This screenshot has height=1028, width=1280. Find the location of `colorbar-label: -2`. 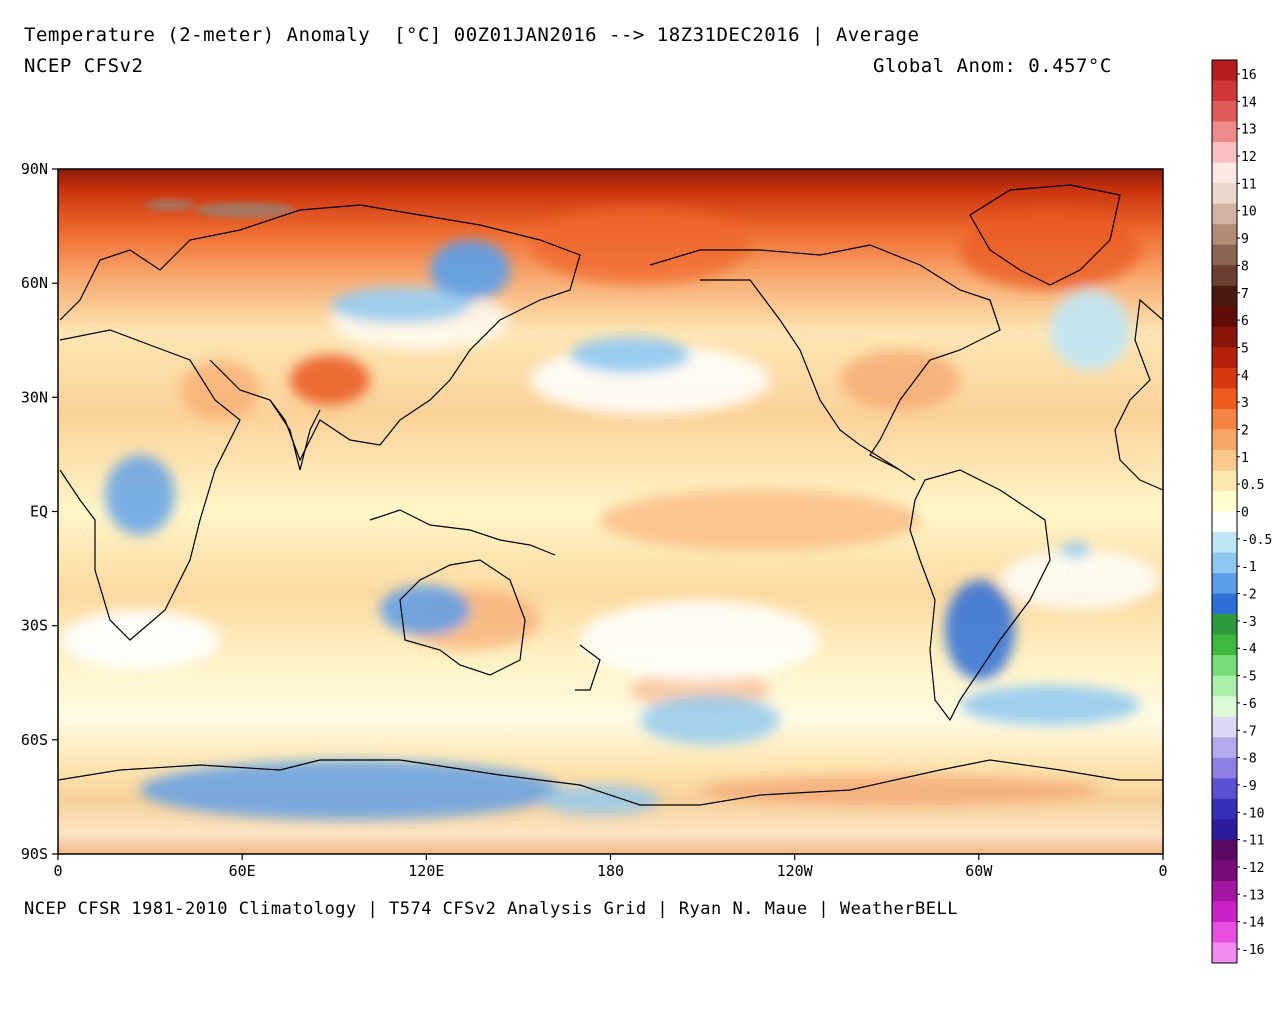

colorbar-label: -2 is located at coordinates (1249, 595).